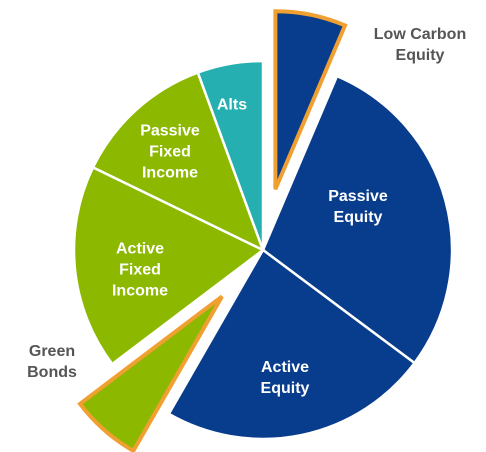 This screenshot has height=452, width=486. What do you see at coordinates (358, 207) in the screenshot?
I see `slice-label: Passive Equity` at bounding box center [358, 207].